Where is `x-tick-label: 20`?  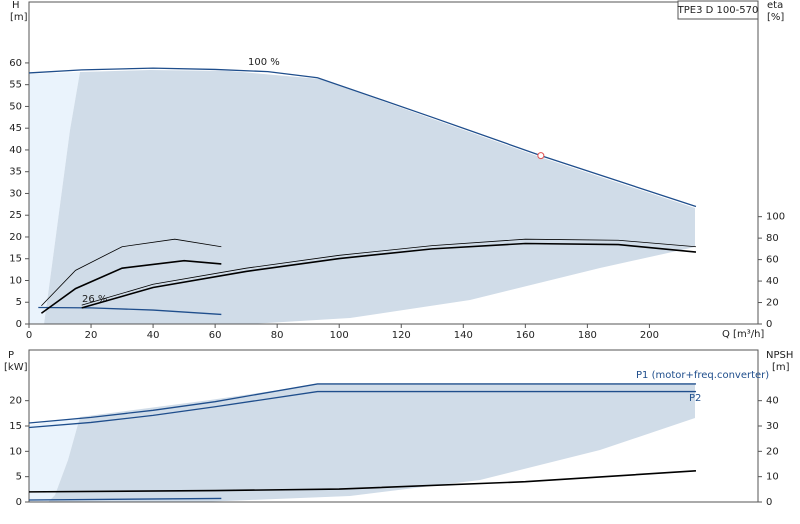
x-tick-label: 20 is located at coordinates (91, 335).